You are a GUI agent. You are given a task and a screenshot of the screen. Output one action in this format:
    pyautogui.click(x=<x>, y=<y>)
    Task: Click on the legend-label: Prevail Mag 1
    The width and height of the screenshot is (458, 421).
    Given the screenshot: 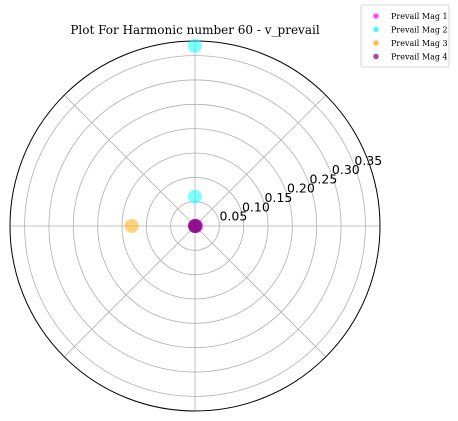 What is the action you would take?
    pyautogui.click(x=419, y=16)
    